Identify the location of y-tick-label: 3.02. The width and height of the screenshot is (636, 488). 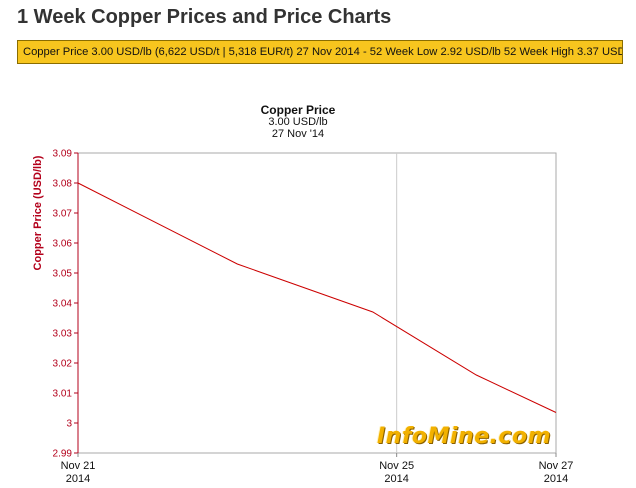
(63, 364).